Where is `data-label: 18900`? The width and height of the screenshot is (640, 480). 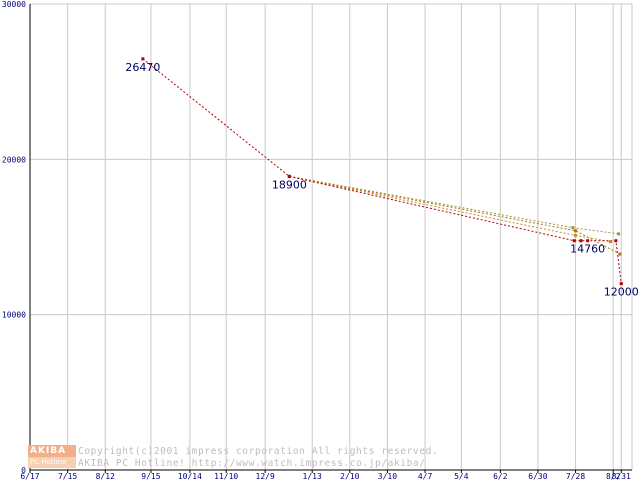
data-label: 18900 is located at coordinates (289, 184).